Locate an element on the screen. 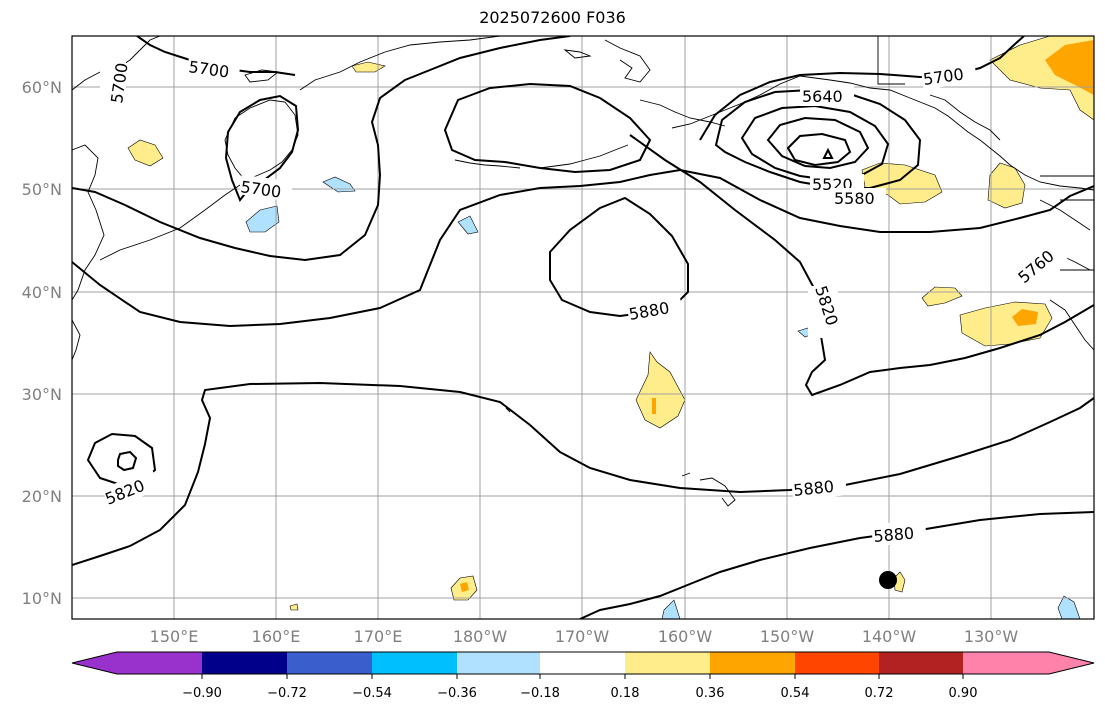 This screenshot has height=712, width=1105. colorbar-tick-label: 0.72 is located at coordinates (879, 693).